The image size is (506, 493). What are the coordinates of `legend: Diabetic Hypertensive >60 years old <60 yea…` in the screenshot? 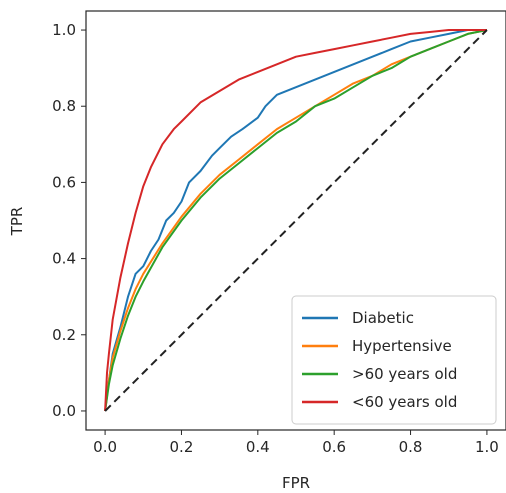 It's located at (394, 360).